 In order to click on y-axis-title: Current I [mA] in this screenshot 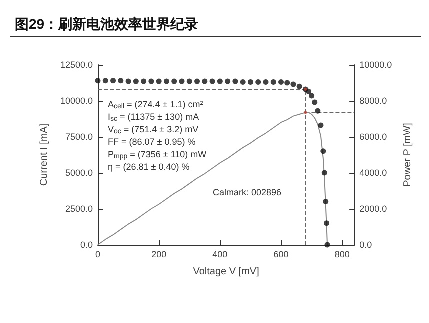, I will do `click(44, 155)`.